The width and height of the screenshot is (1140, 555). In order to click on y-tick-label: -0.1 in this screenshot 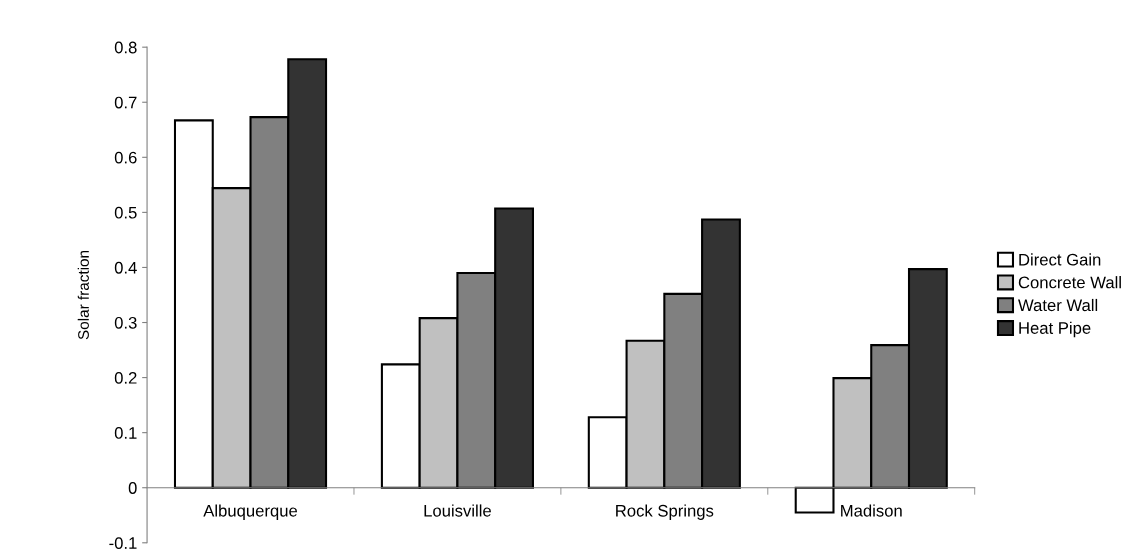, I will do `click(123, 543)`.